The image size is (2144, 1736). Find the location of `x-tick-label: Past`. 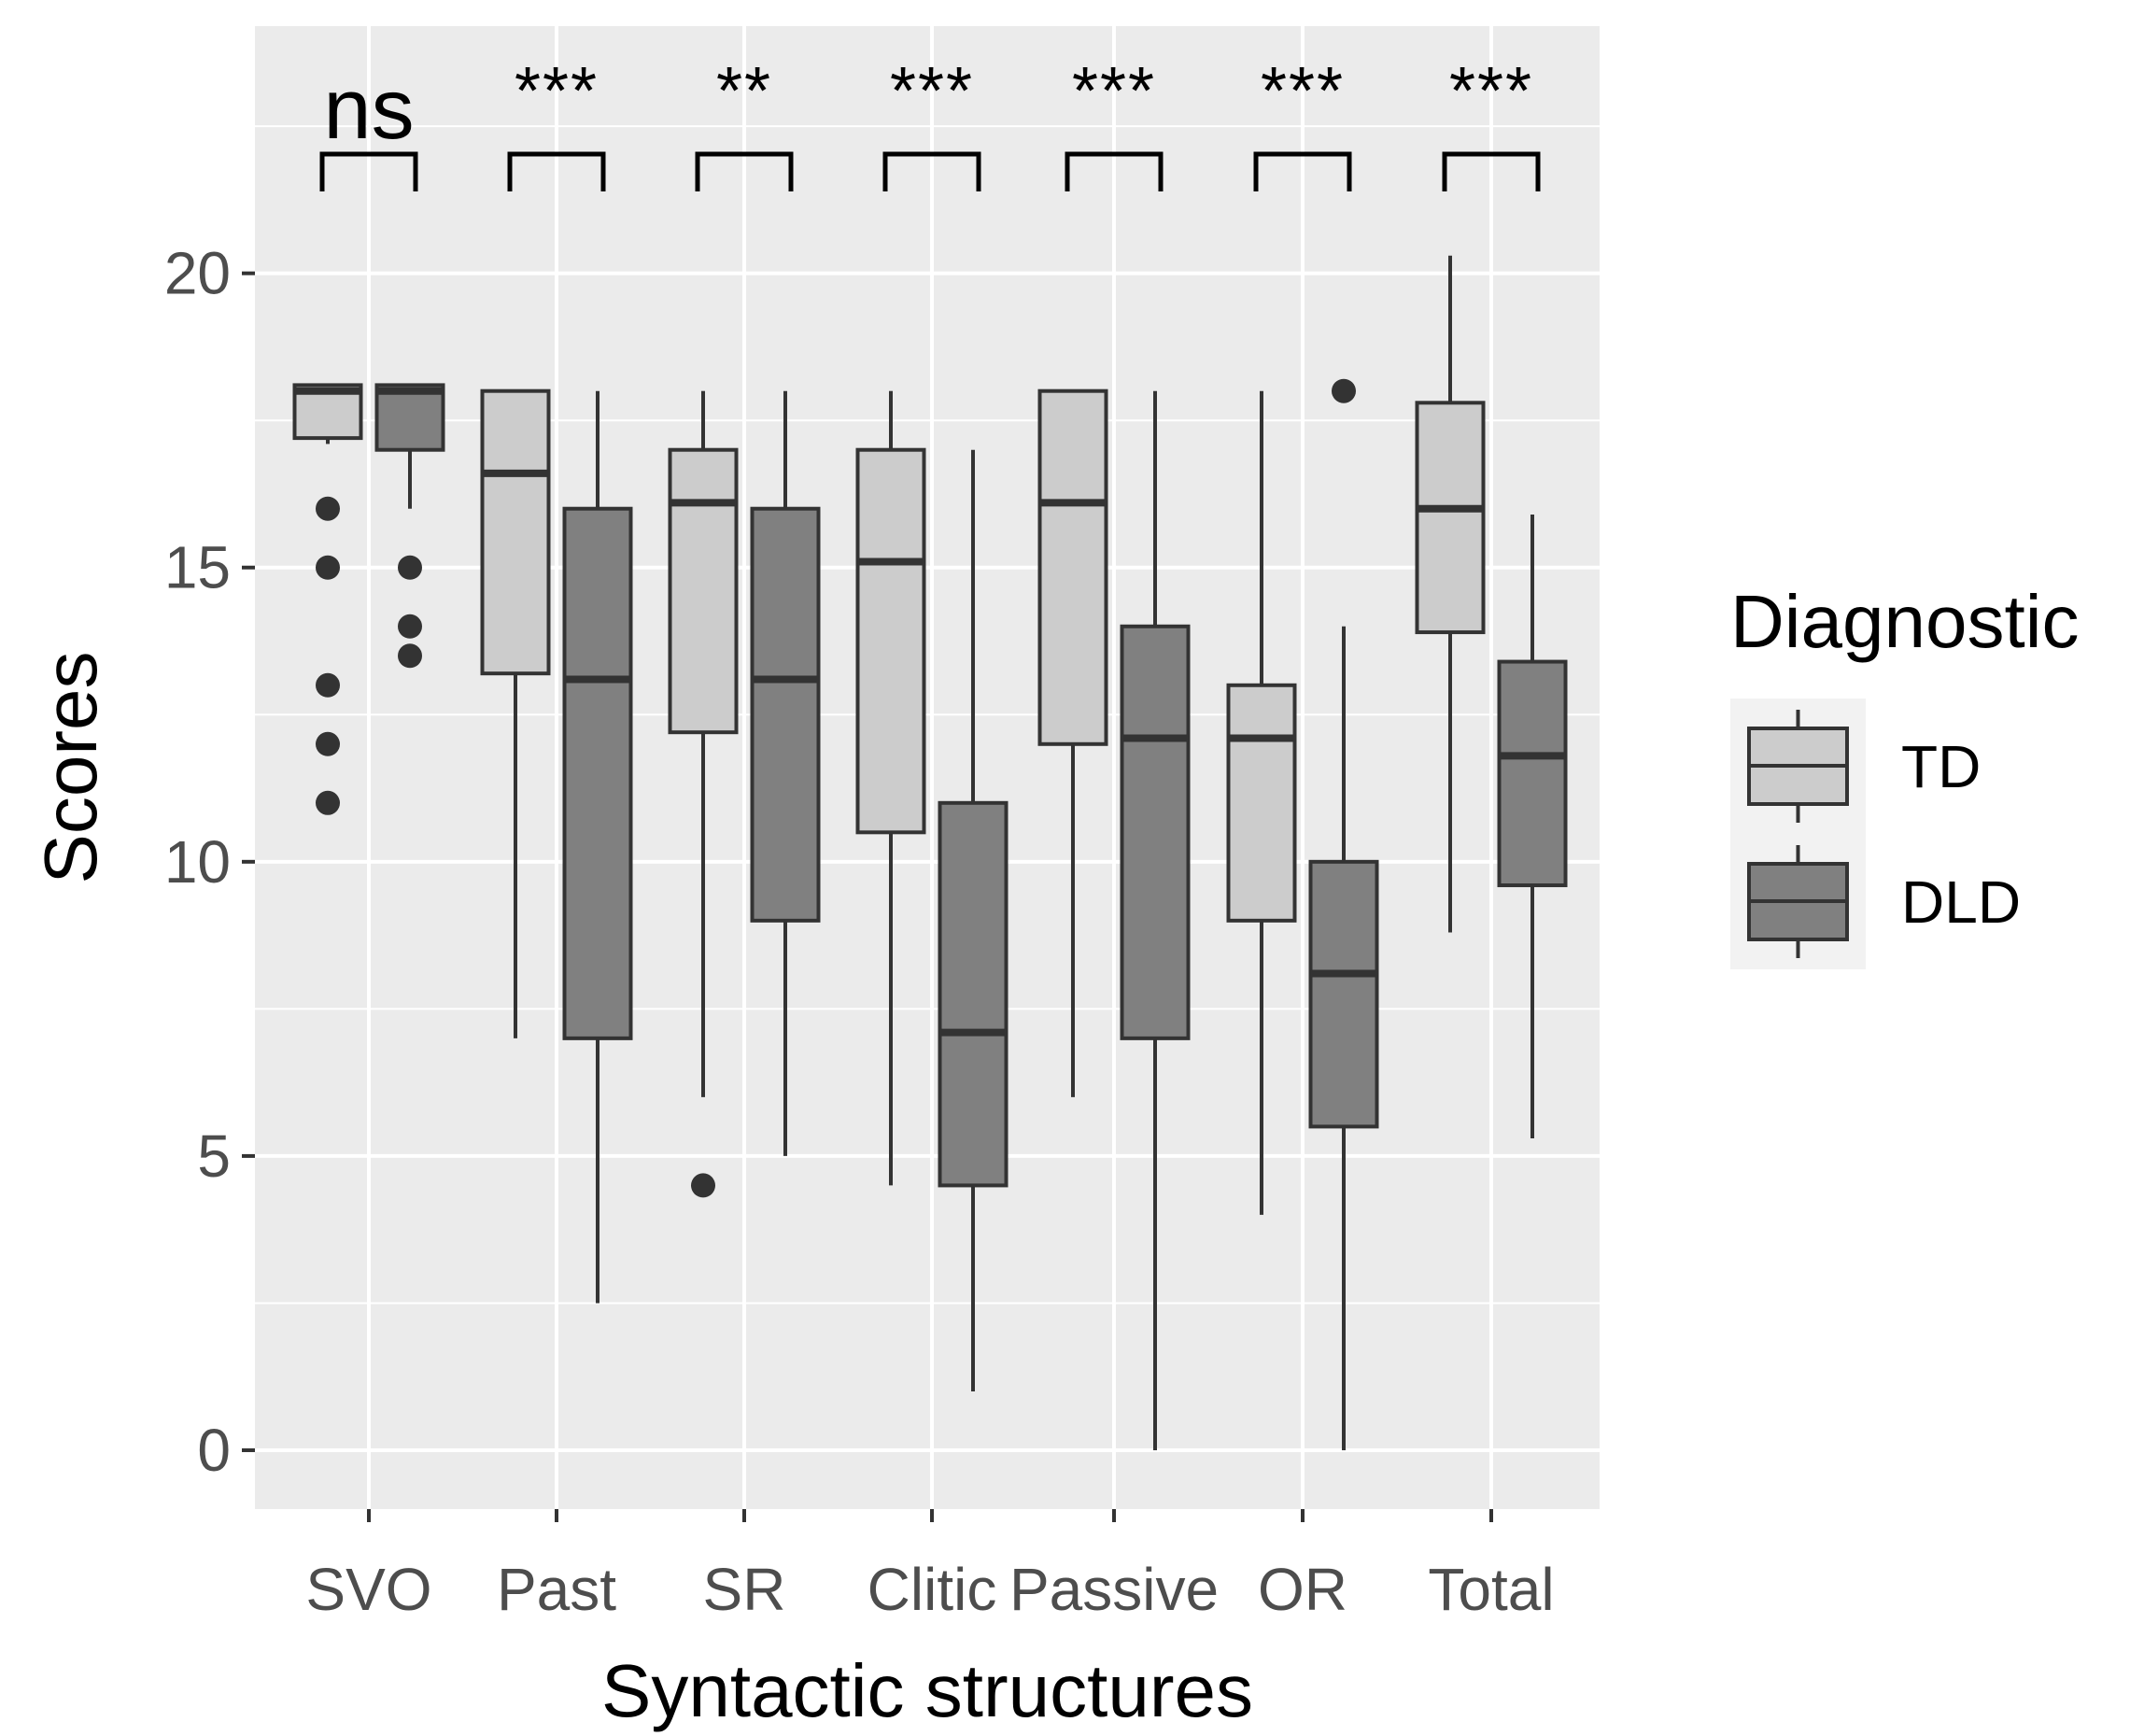

x-tick-label: Past is located at coordinates (556, 1589).